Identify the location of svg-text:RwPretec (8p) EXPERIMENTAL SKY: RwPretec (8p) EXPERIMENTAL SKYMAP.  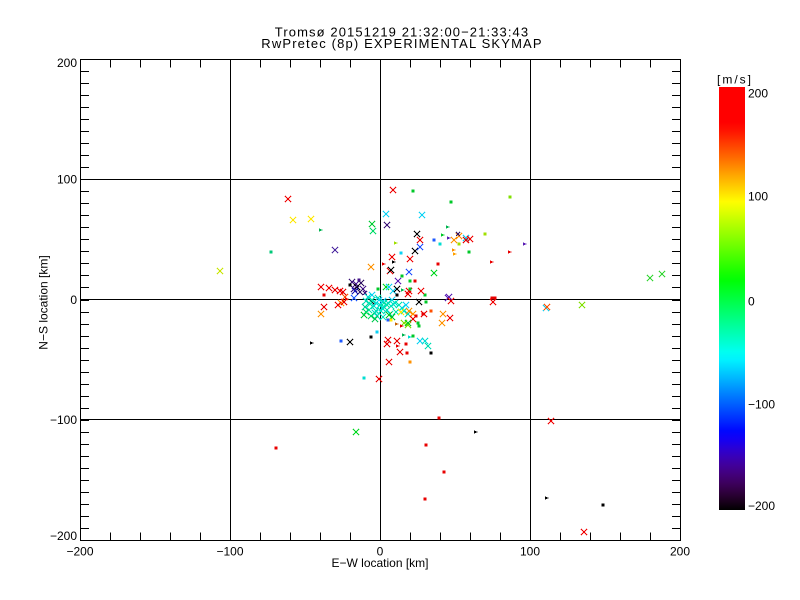
(401, 43).